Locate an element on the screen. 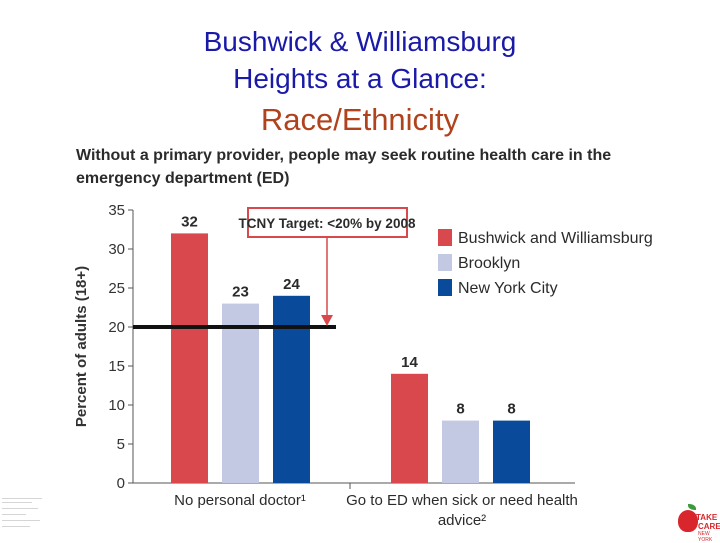 Image resolution: width=720 pixels, height=543 pixels. bar-value-label: 24 is located at coordinates (291, 284).